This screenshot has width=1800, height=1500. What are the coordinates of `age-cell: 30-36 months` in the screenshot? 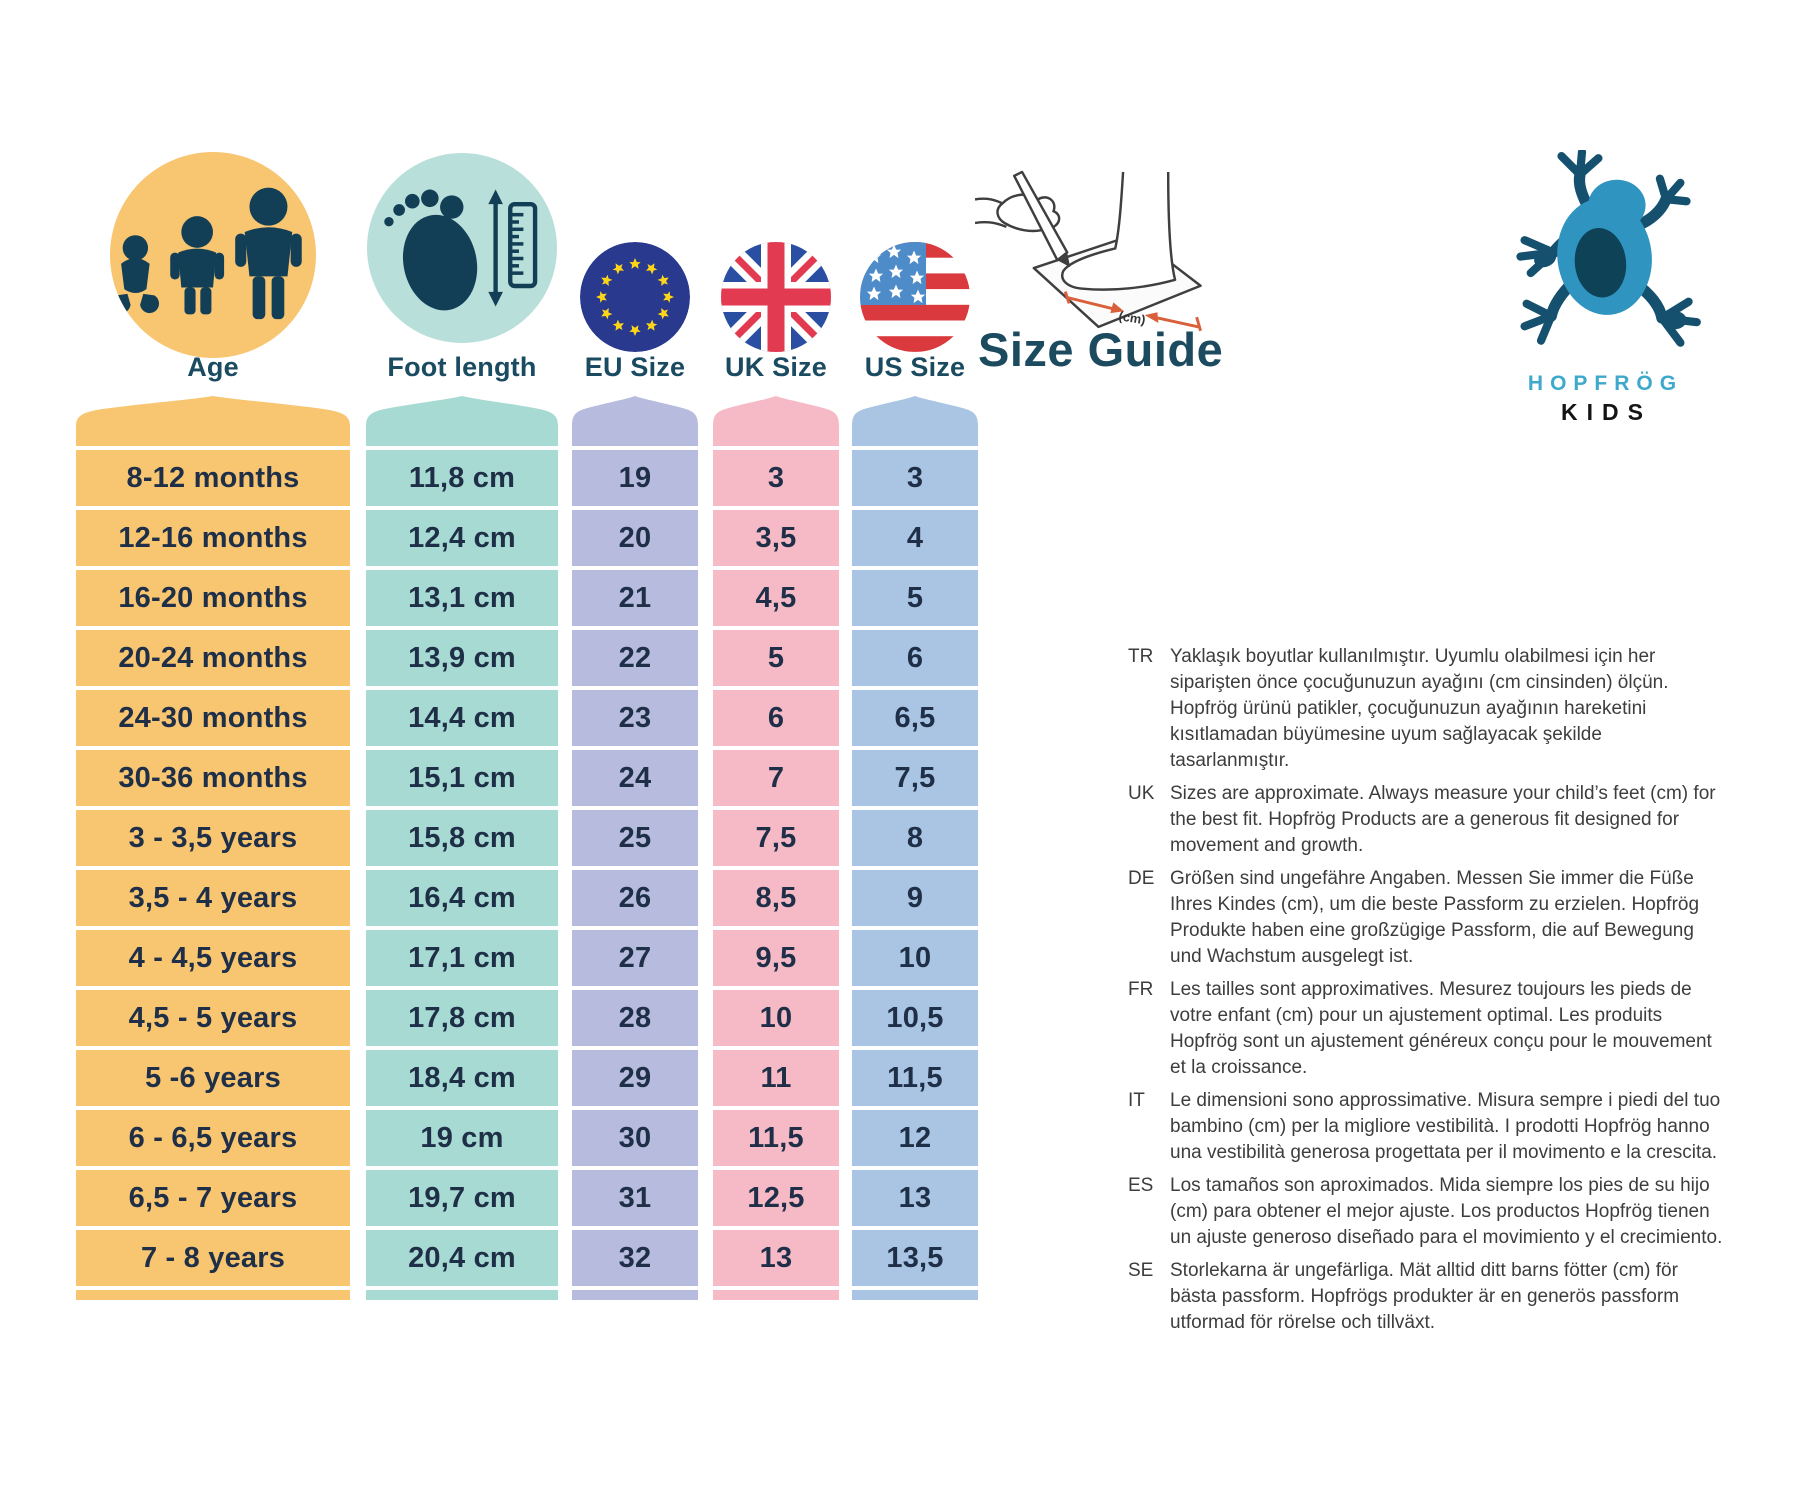 It's located at (213, 778).